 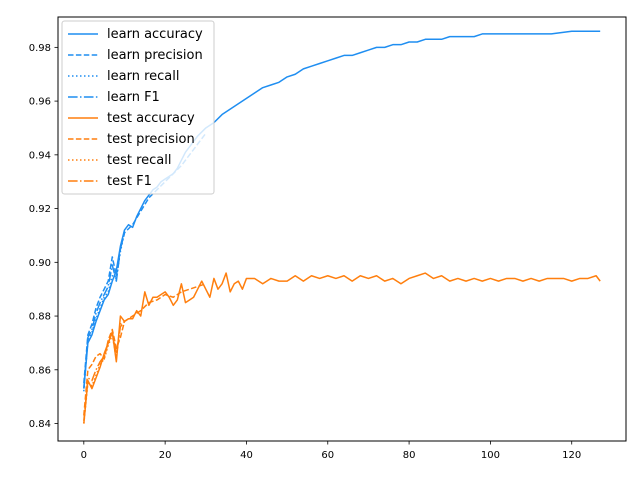 I want to click on legend-label: test recall, so click(x=139, y=160).